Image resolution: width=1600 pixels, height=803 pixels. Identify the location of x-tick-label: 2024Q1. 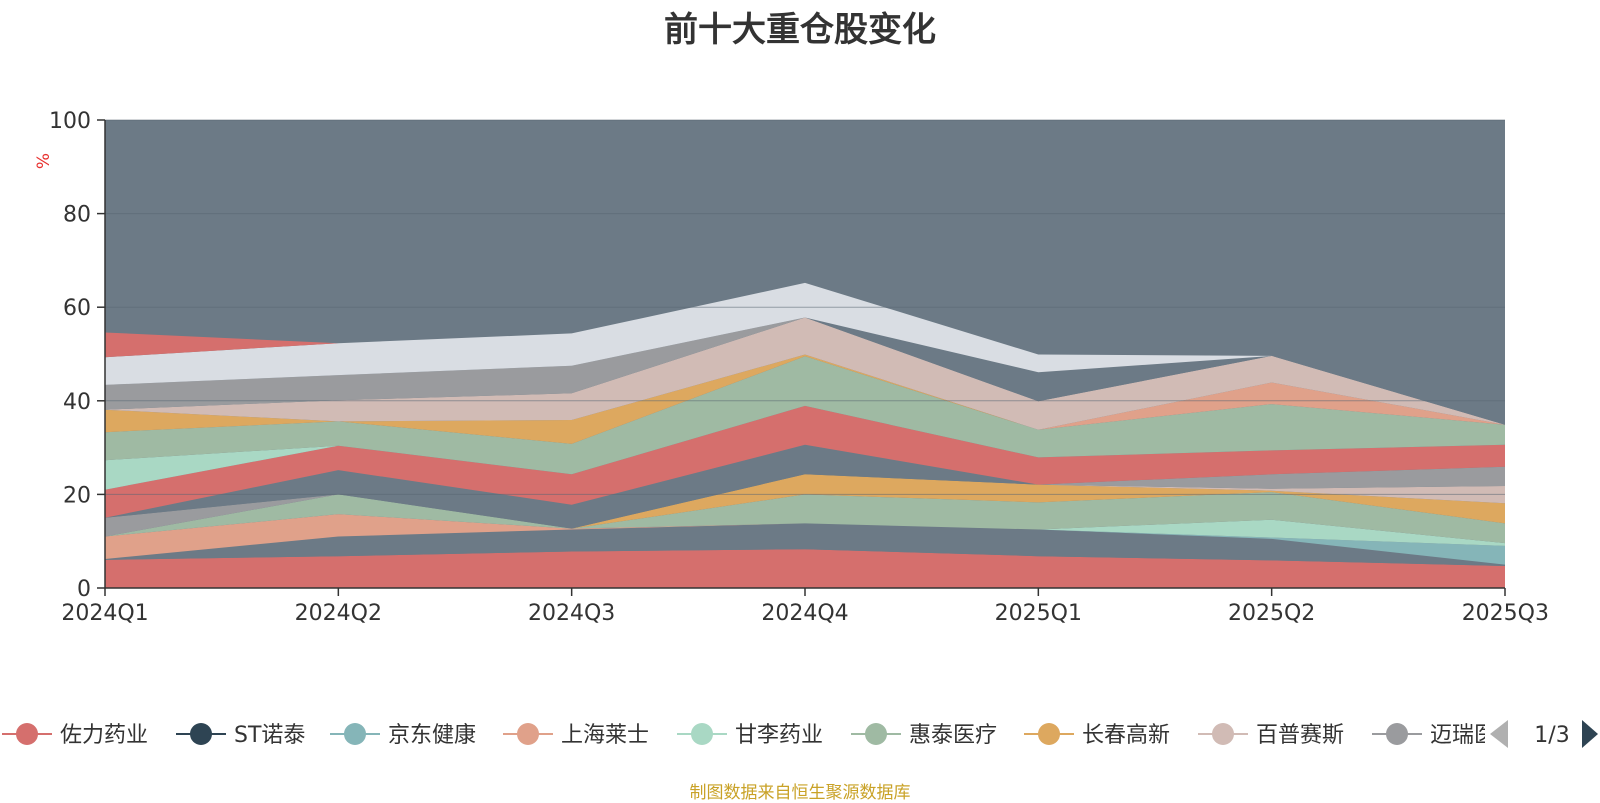
(104, 613).